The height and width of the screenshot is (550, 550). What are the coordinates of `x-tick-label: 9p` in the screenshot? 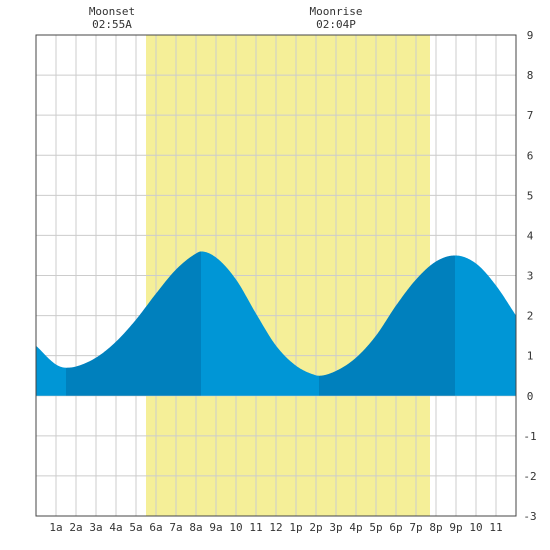 It's located at (455, 527).